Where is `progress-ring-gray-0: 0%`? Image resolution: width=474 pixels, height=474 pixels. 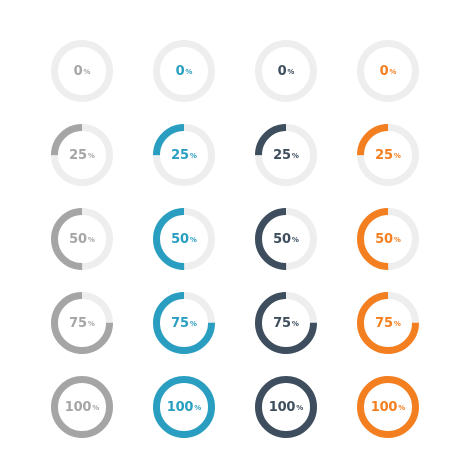 progress-ring-gray-0: 0% is located at coordinates (82, 71).